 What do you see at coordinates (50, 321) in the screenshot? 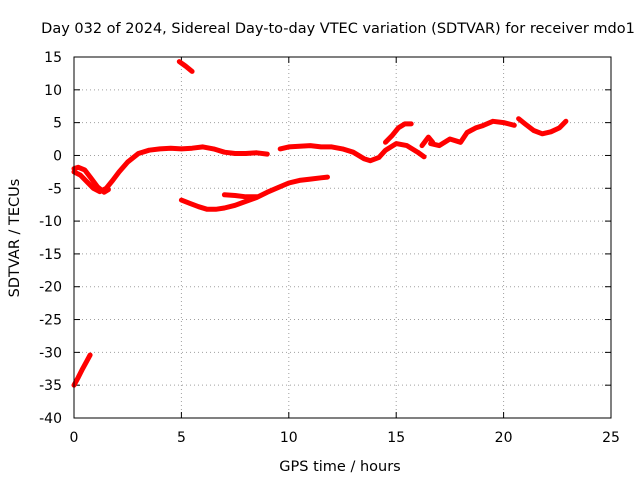
I see `y-tick-label: -25` at bounding box center [50, 321].